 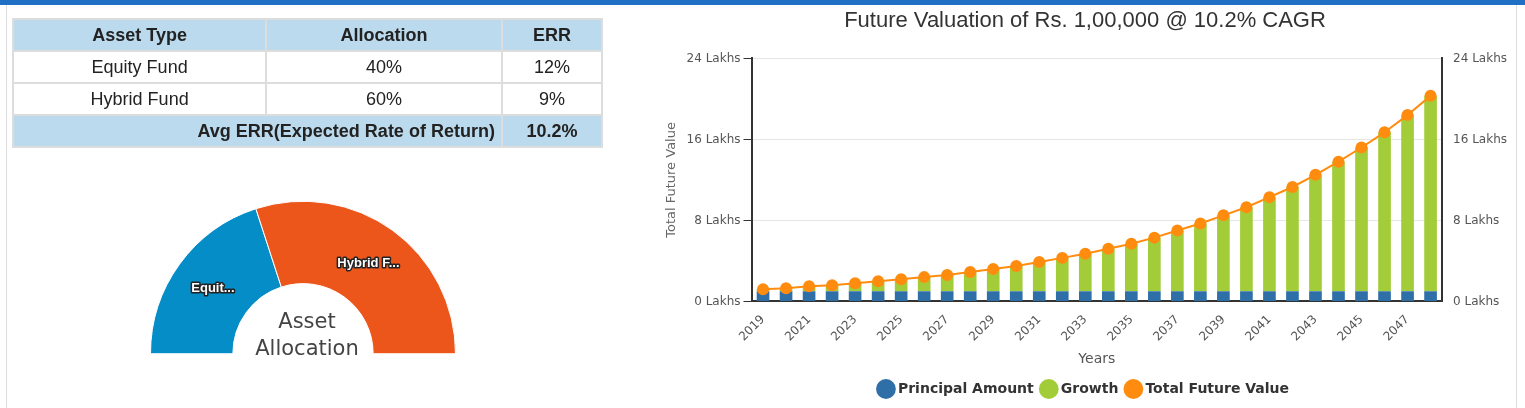 What do you see at coordinates (1096, 358) in the screenshot?
I see `x-axis-title: Years` at bounding box center [1096, 358].